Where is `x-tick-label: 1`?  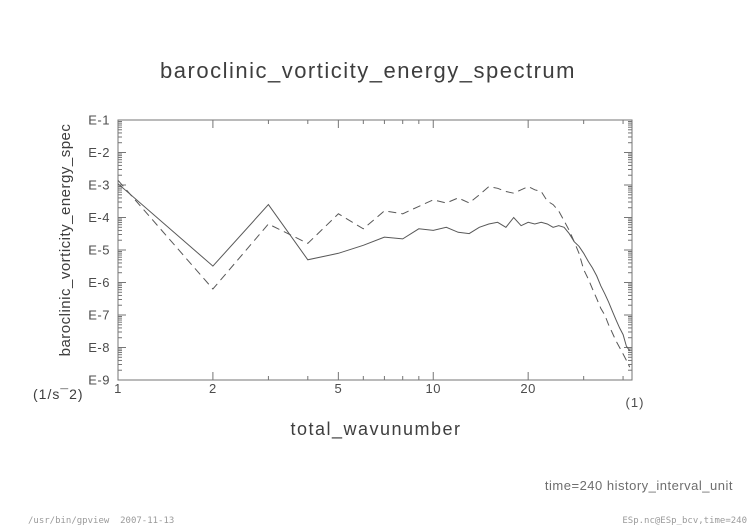 x-tick-label: 1 is located at coordinates (118, 388).